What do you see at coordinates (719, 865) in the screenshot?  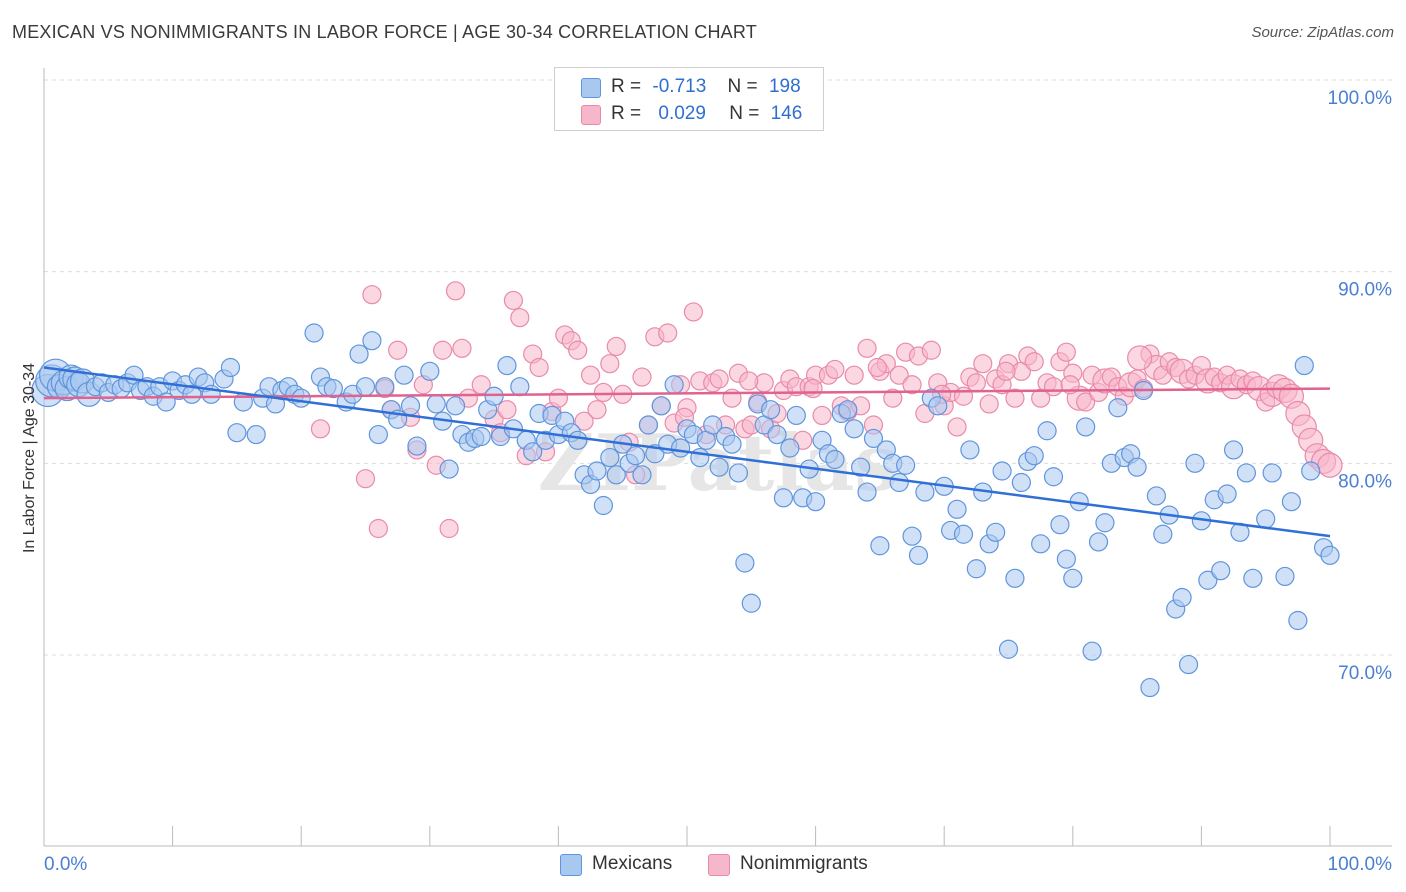 I see `bottom-legend-swatch-nonimmigrants` at bounding box center [719, 865].